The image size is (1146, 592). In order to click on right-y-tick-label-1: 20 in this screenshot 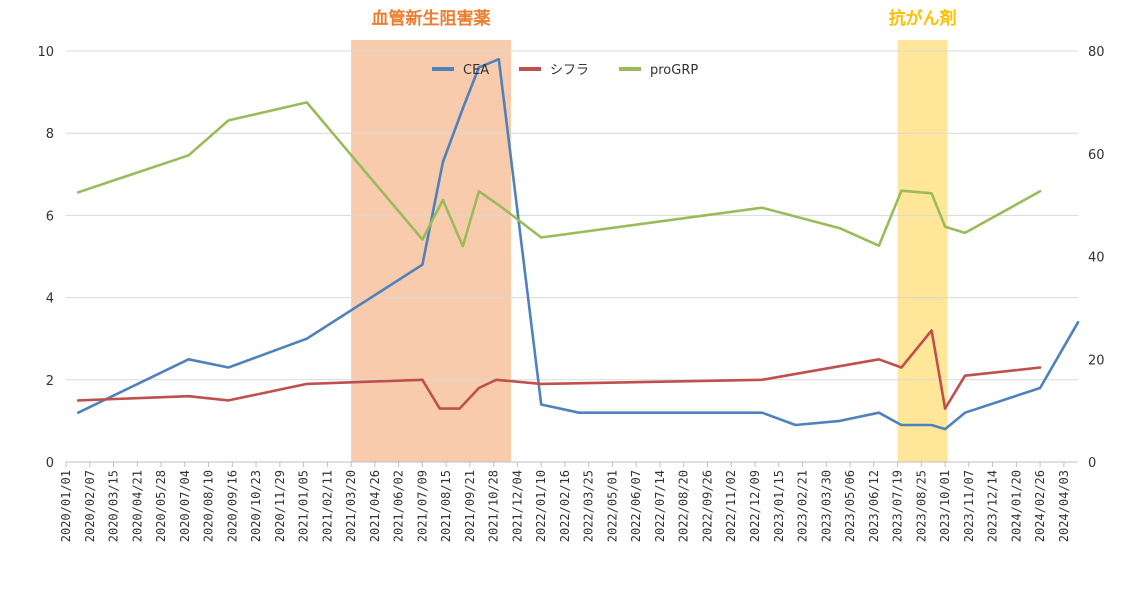, I will do `click(1096, 360)`.